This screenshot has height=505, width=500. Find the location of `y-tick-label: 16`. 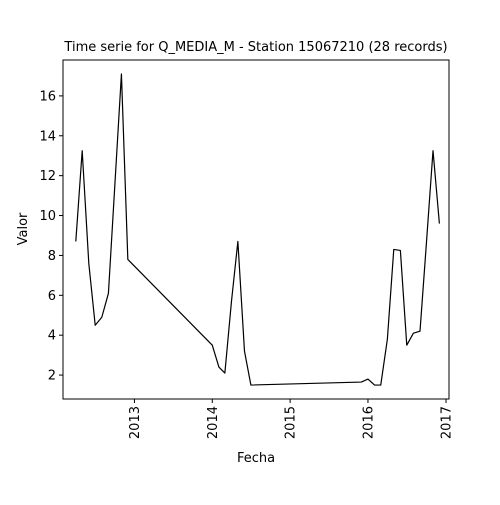

y-tick-label: 16 is located at coordinates (47, 96).